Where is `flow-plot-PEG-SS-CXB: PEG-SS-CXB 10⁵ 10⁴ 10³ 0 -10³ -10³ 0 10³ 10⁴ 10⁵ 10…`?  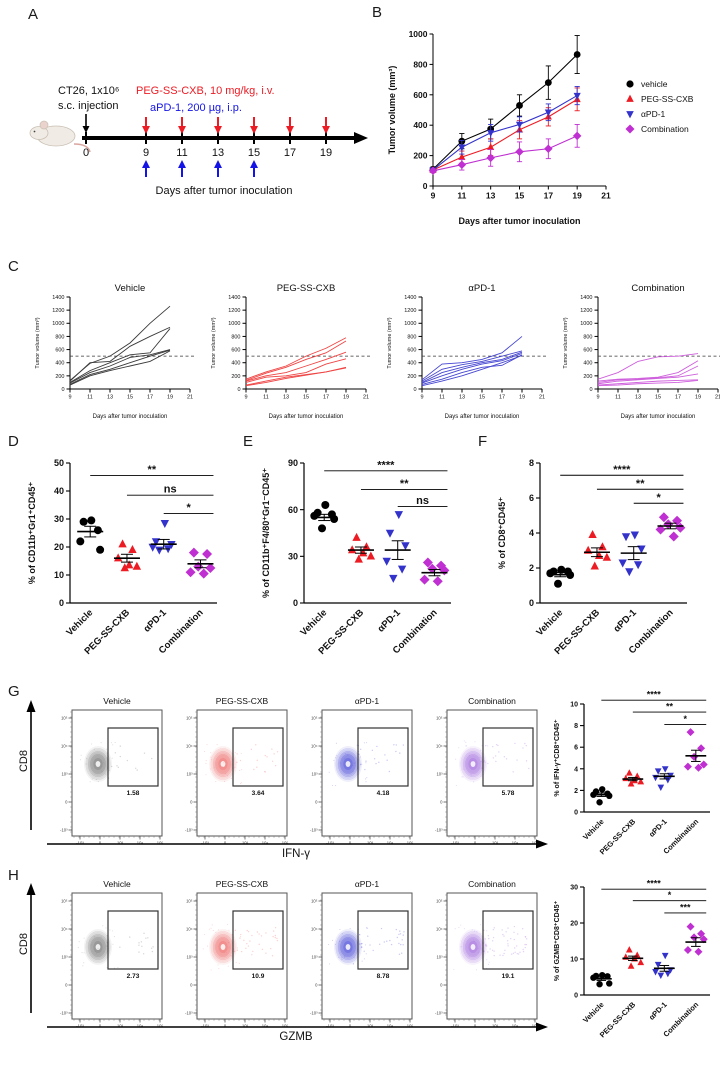 flow-plot-PEG-SS-CXB: PEG-SS-CXB 10⁵ 10⁴ 10³ 0 -10³ -10³ 0 10³ 10⁴ 10⁵ 10… is located at coordinates (237, 954).